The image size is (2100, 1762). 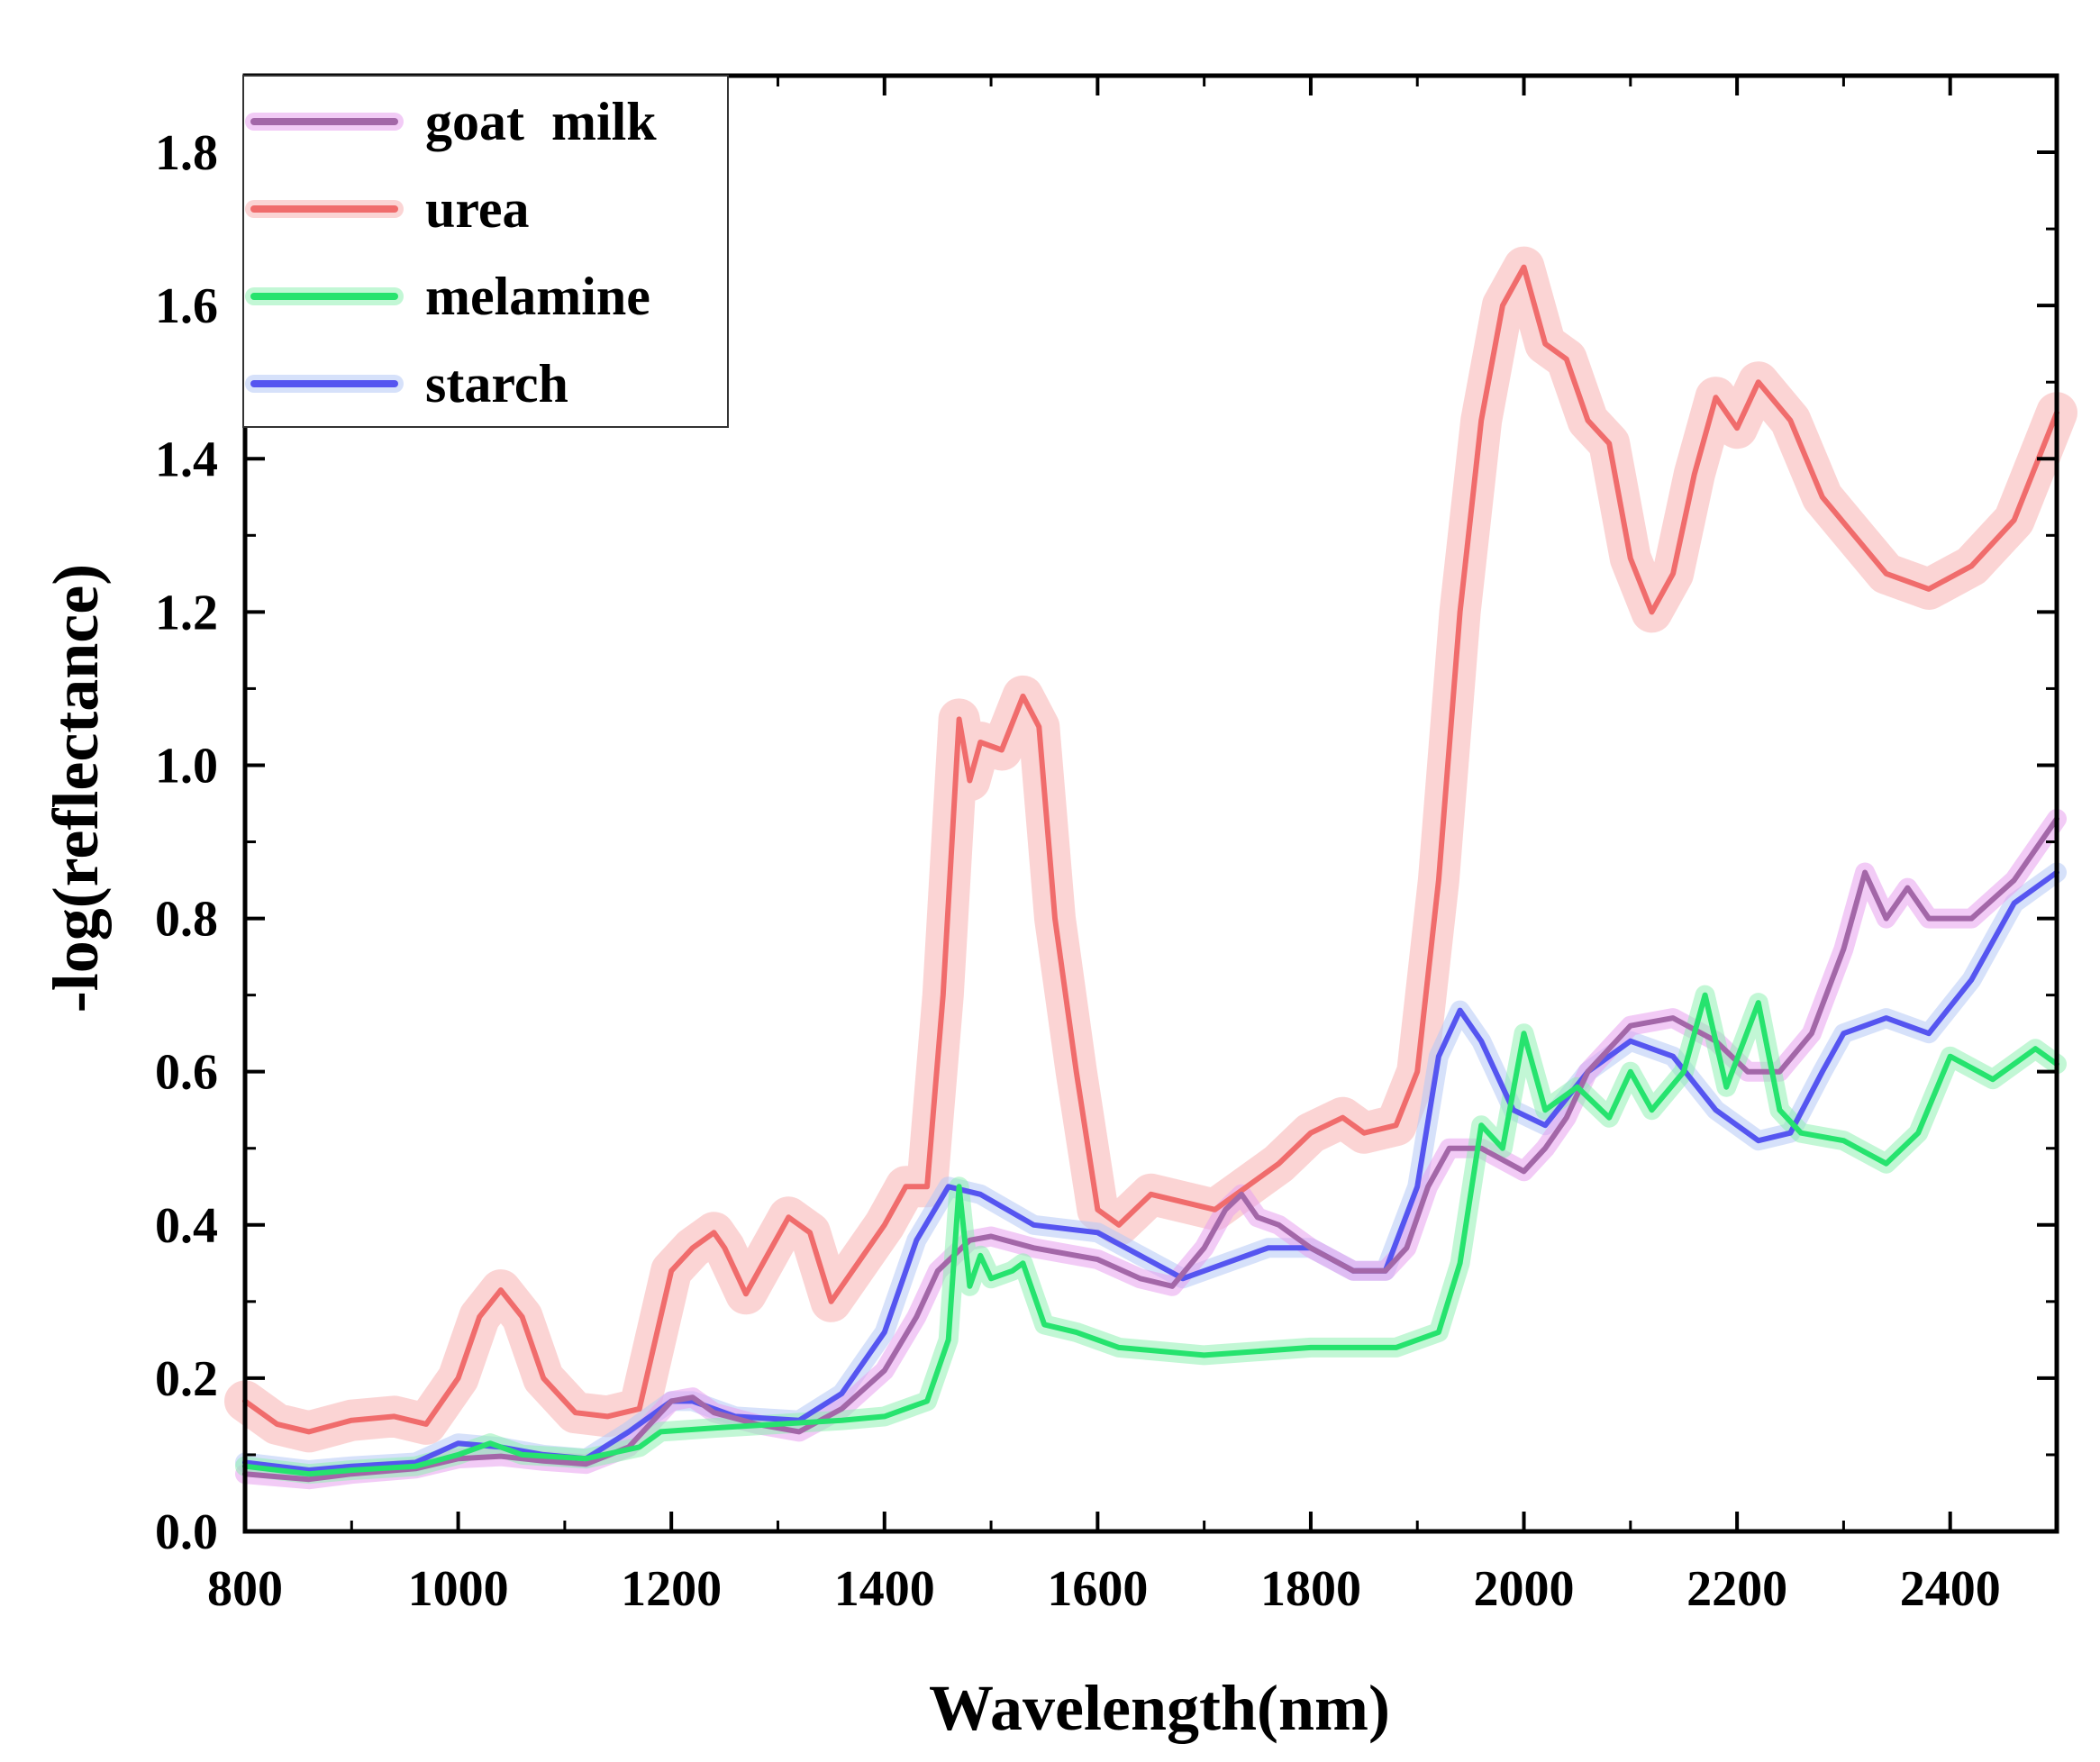 I want to click on y-tick-label: 0.6, so click(x=187, y=1073).